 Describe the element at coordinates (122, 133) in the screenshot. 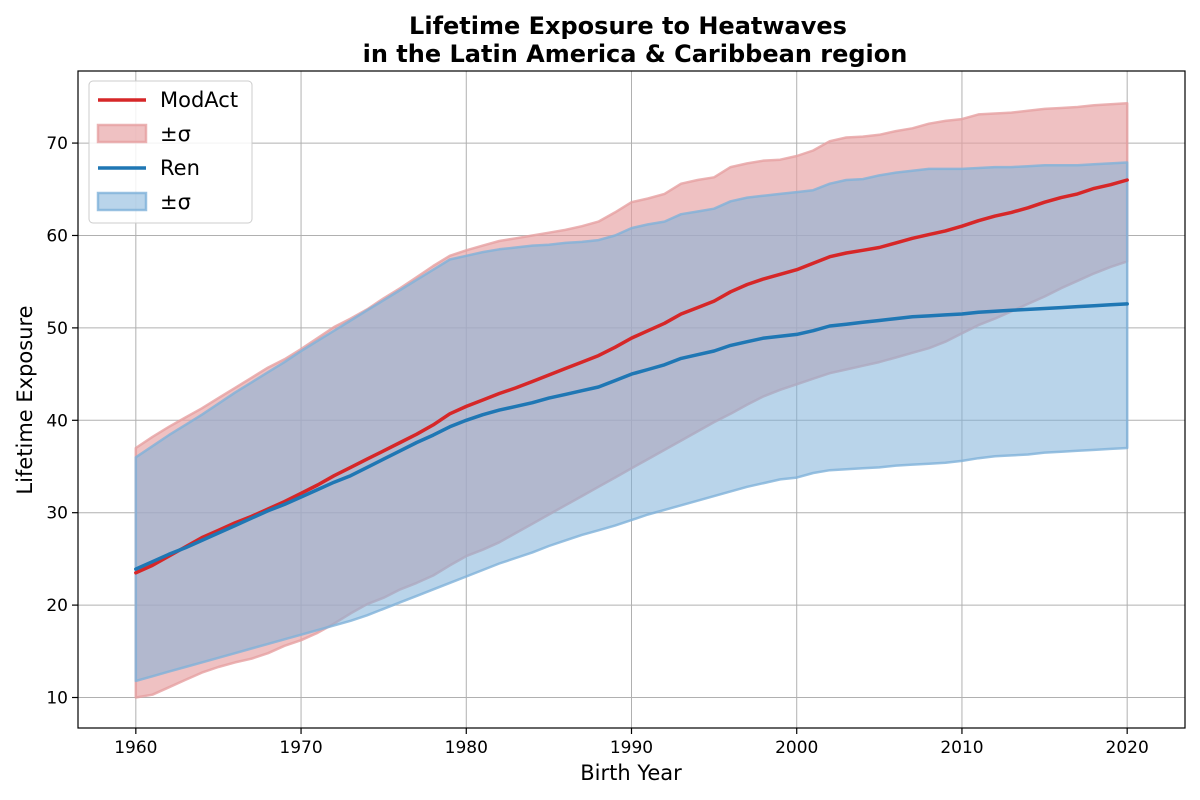

I see `legend-band-modact` at that location.